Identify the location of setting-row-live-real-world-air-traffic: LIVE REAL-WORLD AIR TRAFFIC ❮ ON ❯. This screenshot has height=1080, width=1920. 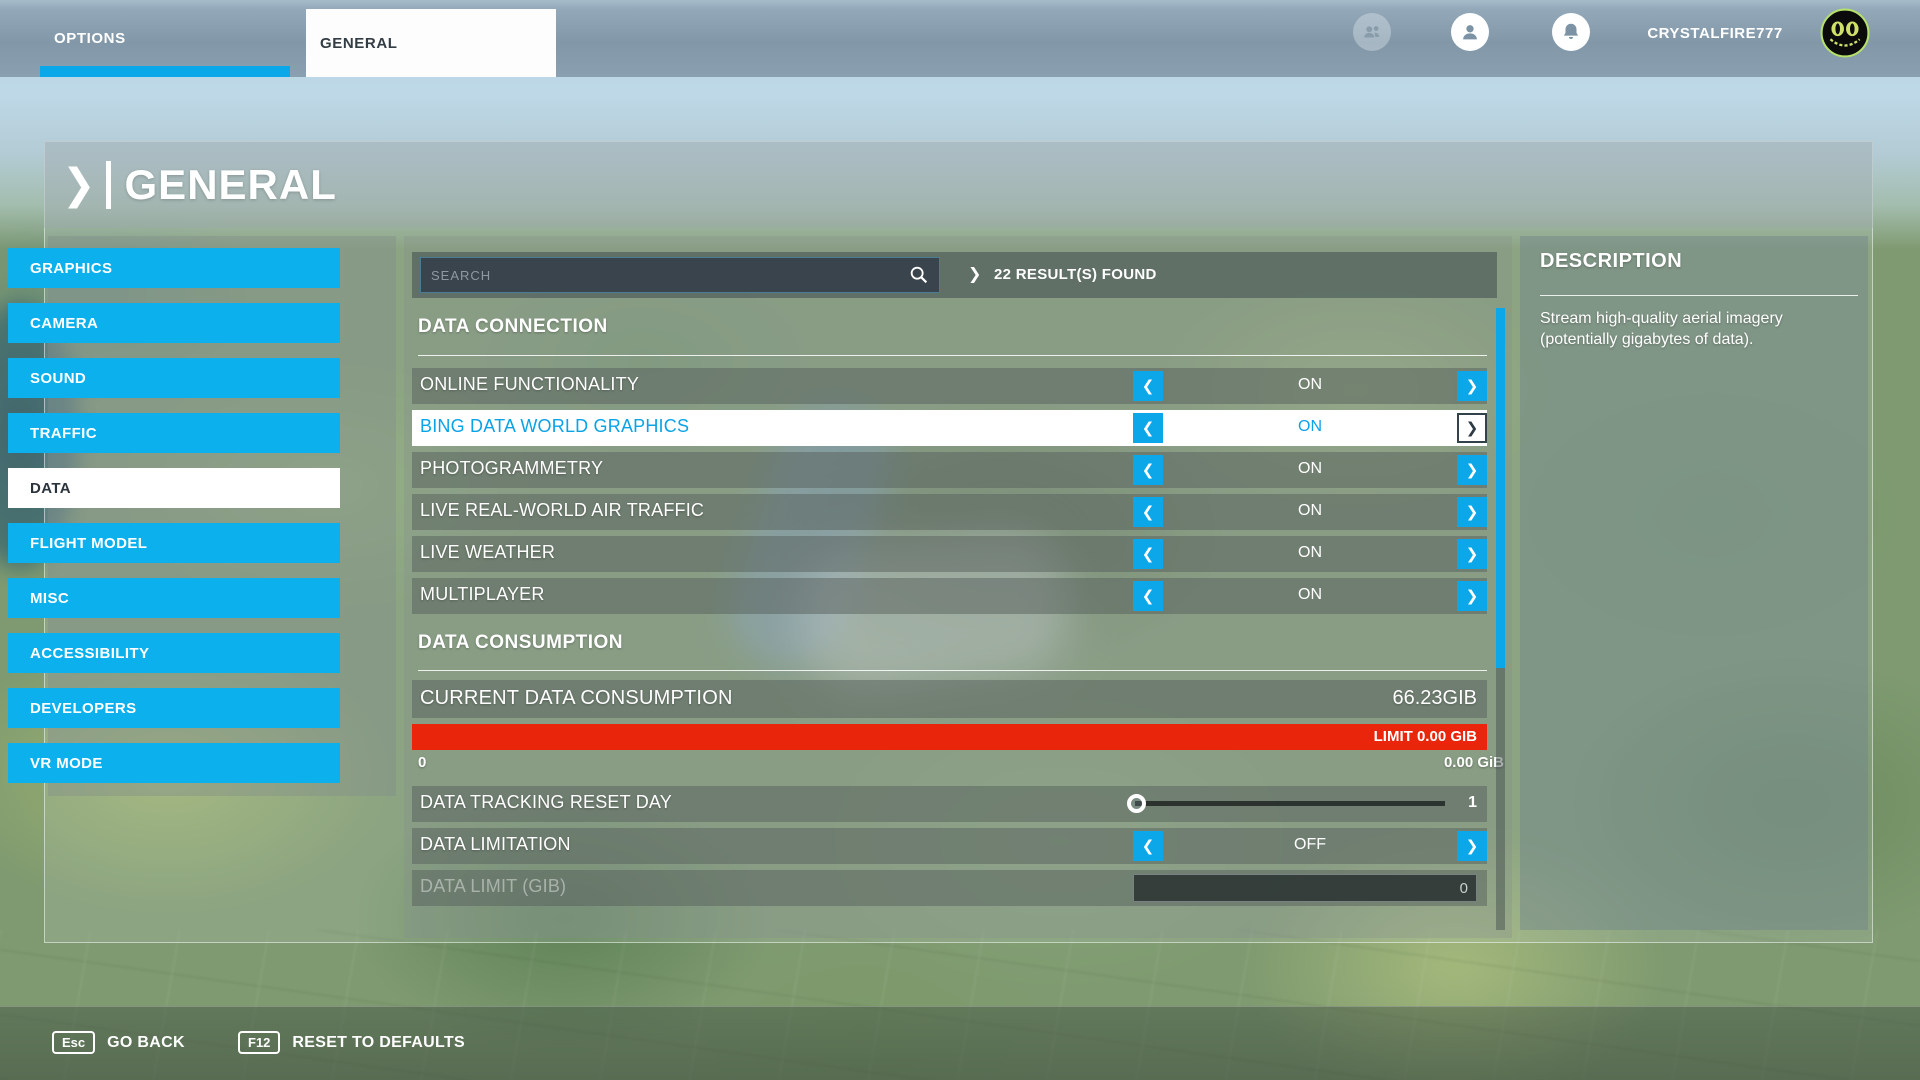
(949, 512).